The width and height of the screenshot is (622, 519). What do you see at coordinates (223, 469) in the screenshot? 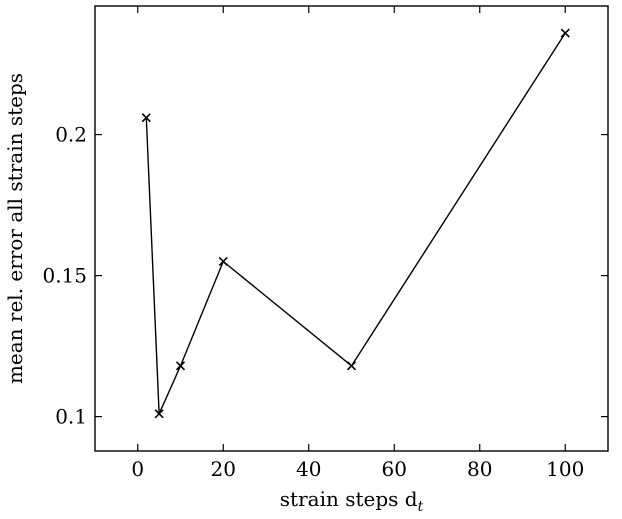
I see `x-tick-label: 20` at bounding box center [223, 469].